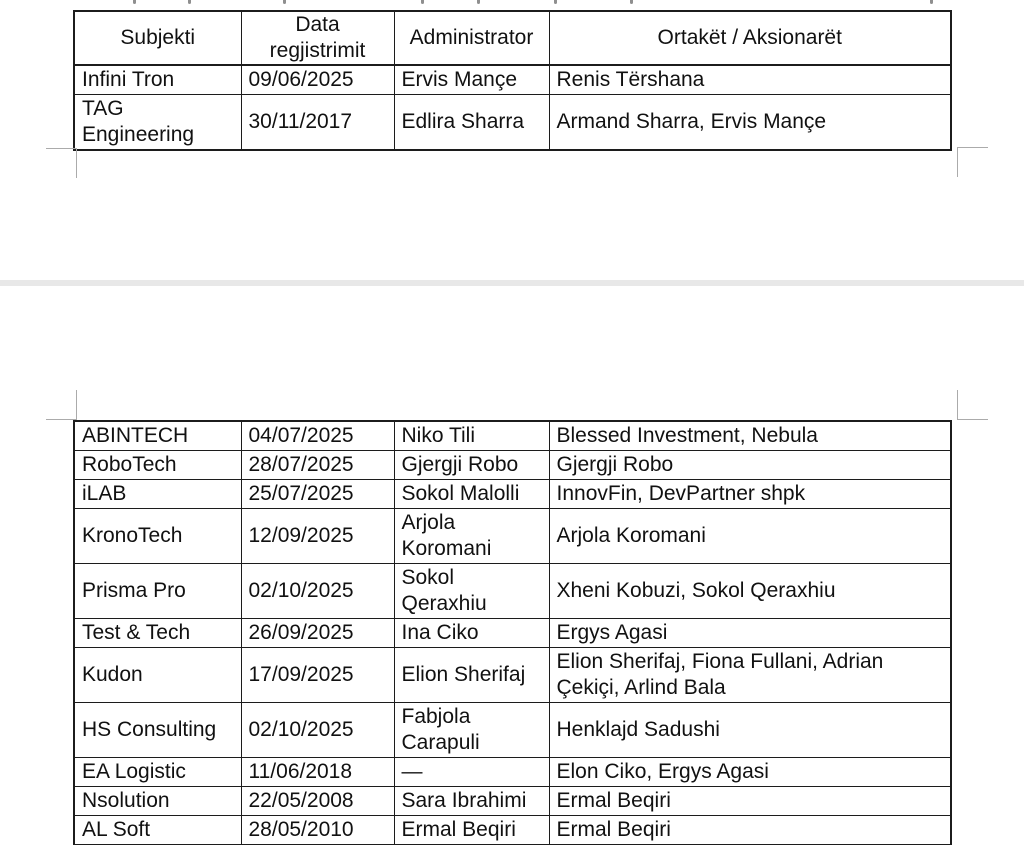 This screenshot has height=845, width=1024. Describe the element at coordinates (317, 79) in the screenshot. I see `cell-data-regjistrimit: 09/06/2025` at that location.